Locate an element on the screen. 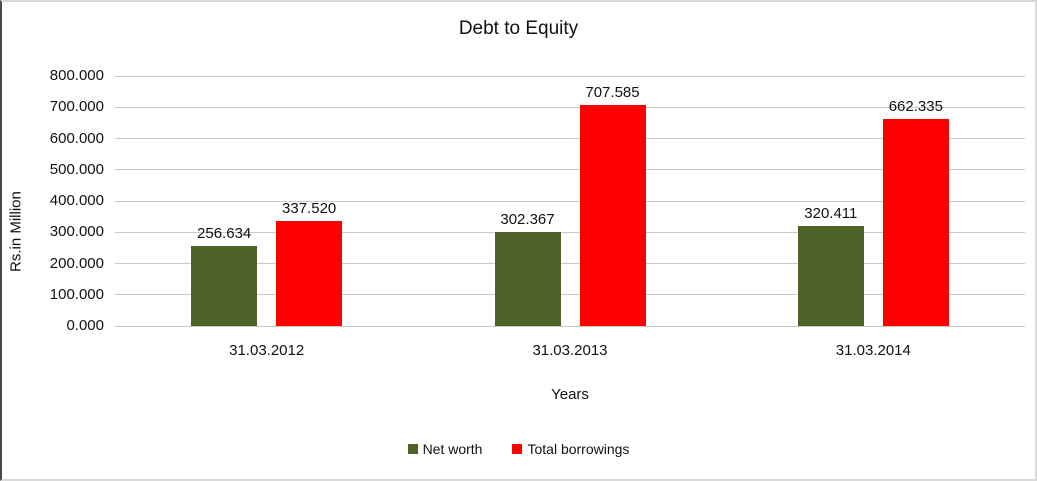 The image size is (1037, 481). y-axis-tick-label: 0.000 is located at coordinates (85, 325).